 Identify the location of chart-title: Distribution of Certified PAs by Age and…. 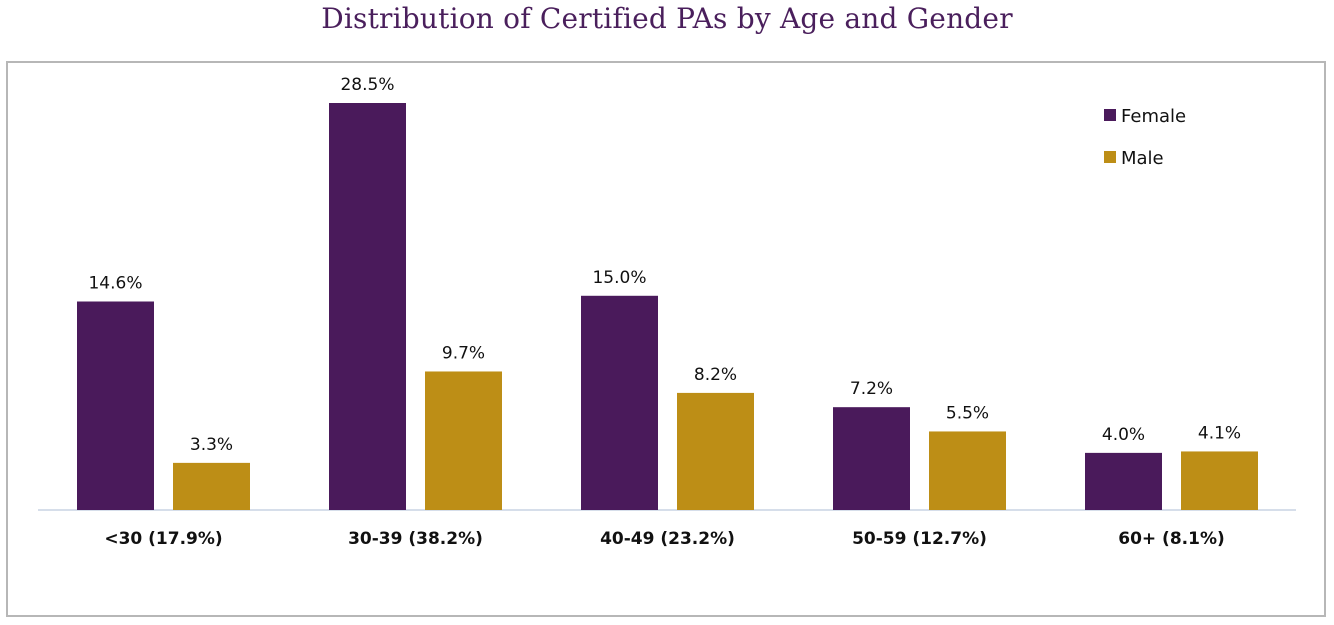
(667, 18).